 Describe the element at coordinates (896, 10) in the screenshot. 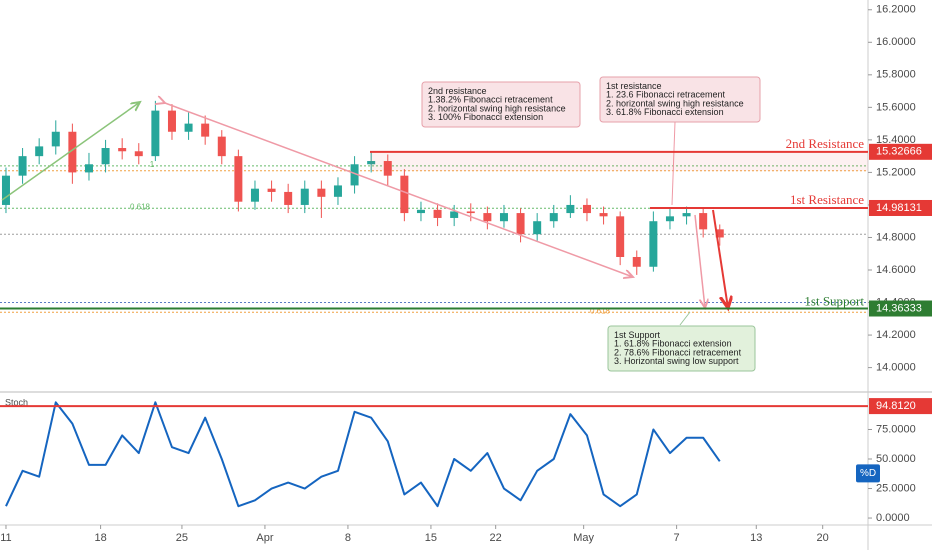

I see `y-tick-label: 16.2000` at that location.